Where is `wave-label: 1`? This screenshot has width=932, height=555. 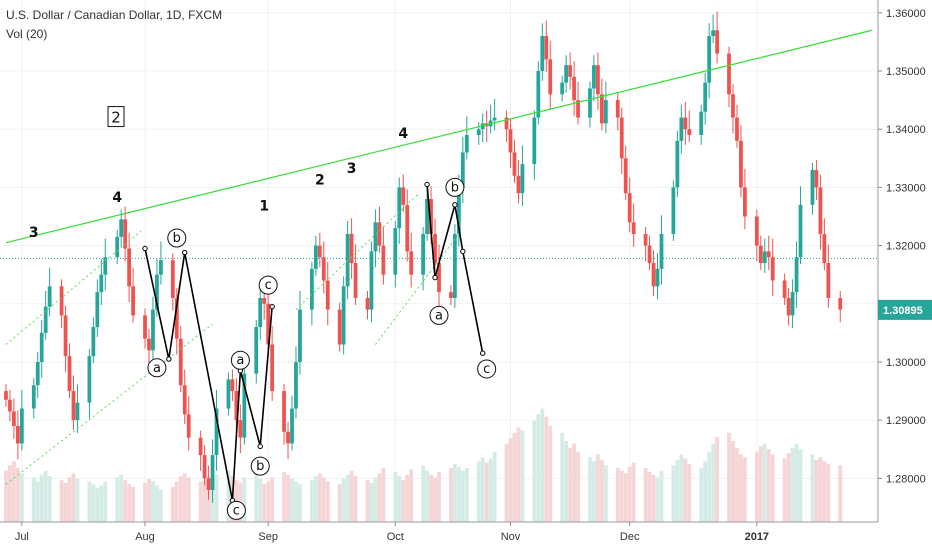 wave-label: 1 is located at coordinates (264, 207).